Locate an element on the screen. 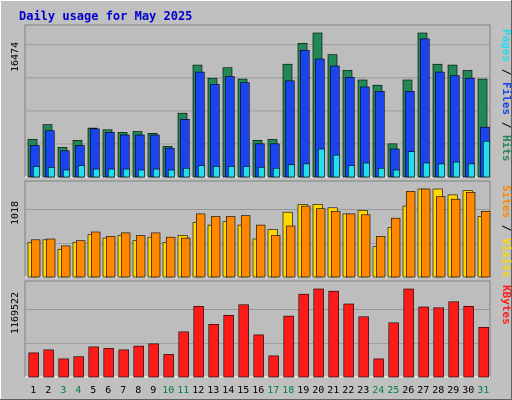  x-tick-day-24: 24 is located at coordinates (378, 390).